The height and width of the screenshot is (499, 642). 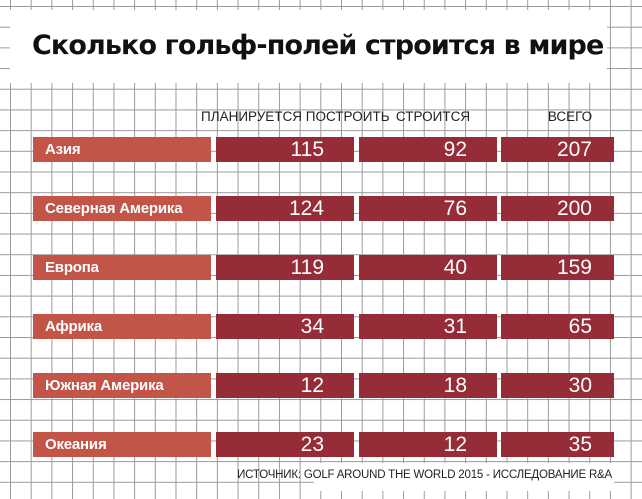 What do you see at coordinates (557, 149) in the screenshot?
I see `value-cell: 207` at bounding box center [557, 149].